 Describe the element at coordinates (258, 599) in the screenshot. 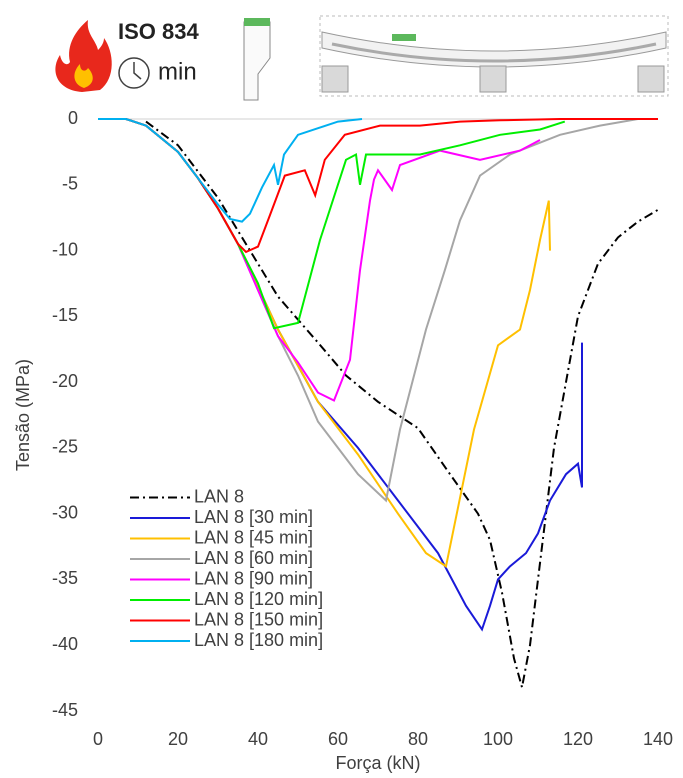

I see `legend-label: LAN 8 [120 min]` at that location.